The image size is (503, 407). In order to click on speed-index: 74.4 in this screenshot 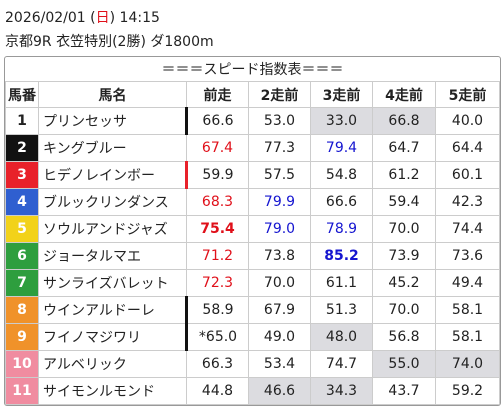, I will do `click(467, 229)`.